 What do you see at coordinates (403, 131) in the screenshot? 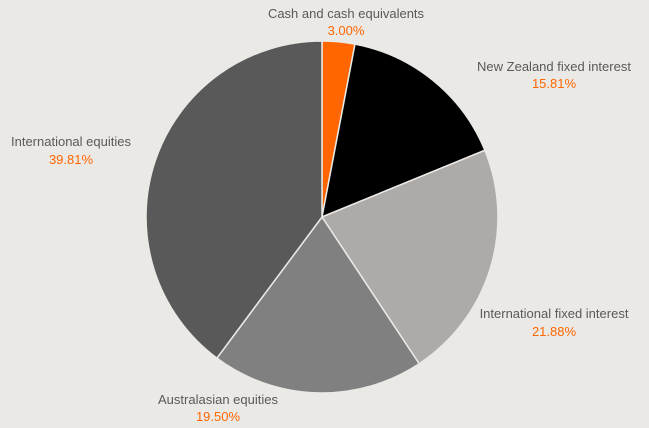
I see `pie-slice-nz-fixed-interest` at bounding box center [403, 131].